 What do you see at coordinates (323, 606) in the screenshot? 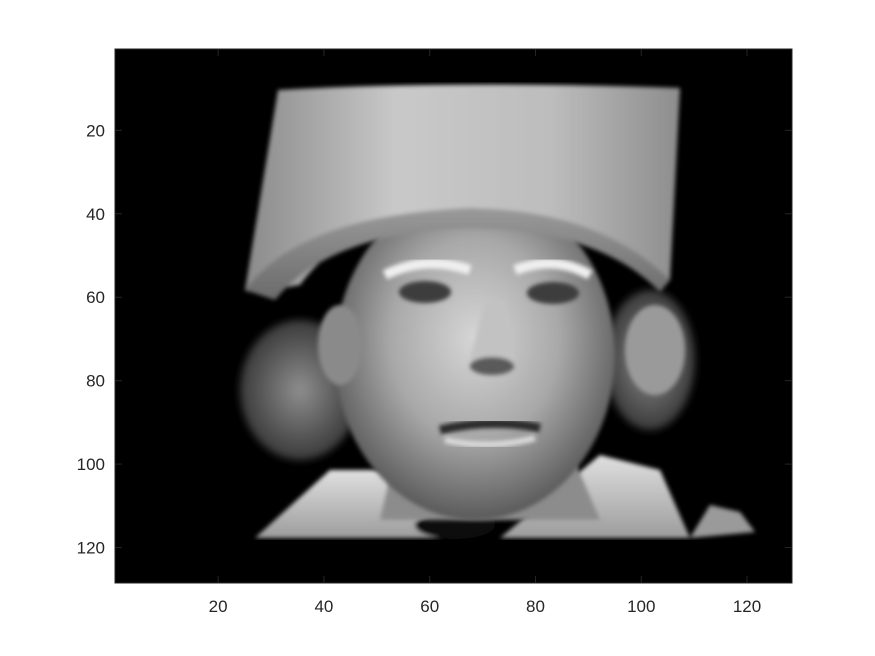
I see `x-tick-label: 40` at bounding box center [323, 606].